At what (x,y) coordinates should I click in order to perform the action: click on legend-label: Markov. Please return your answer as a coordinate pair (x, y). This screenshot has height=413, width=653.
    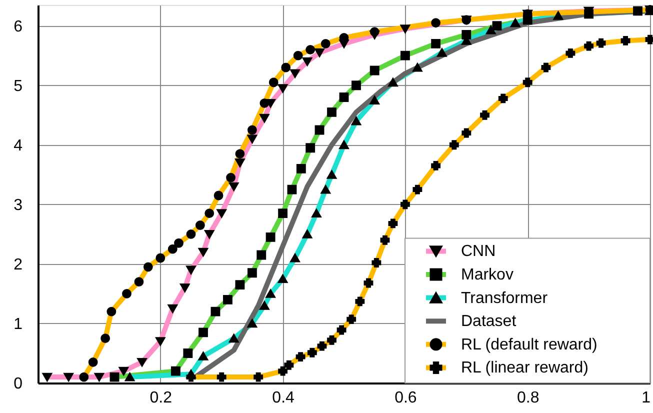
    Looking at the image, I should click on (487, 275).